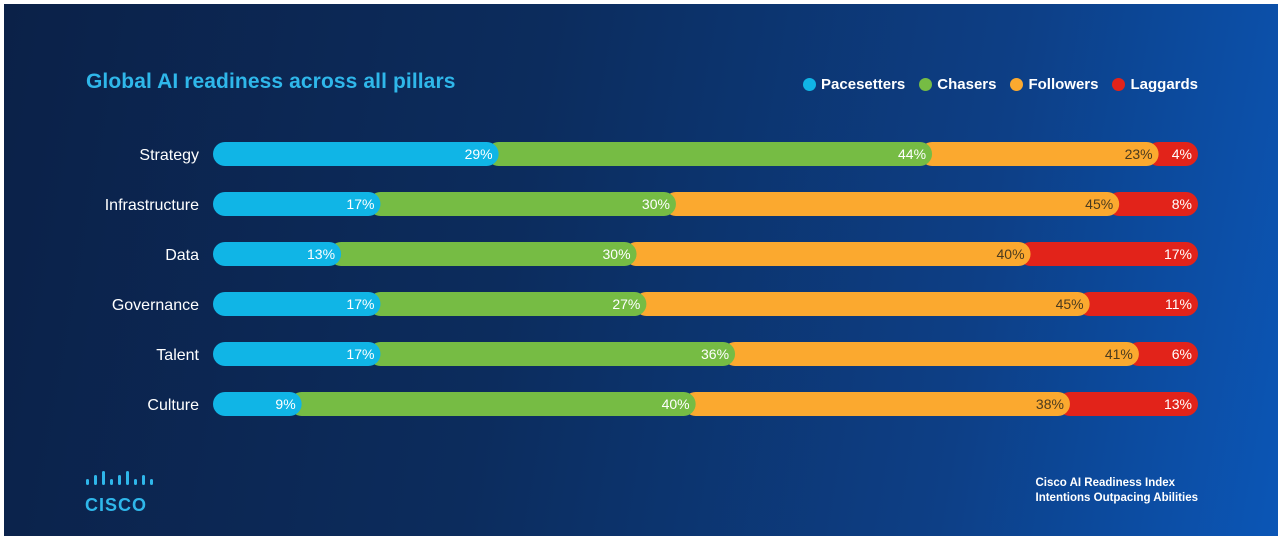 The height and width of the screenshot is (538, 1280). What do you see at coordinates (1063, 84) in the screenshot?
I see `legend-label-followers: Followers` at bounding box center [1063, 84].